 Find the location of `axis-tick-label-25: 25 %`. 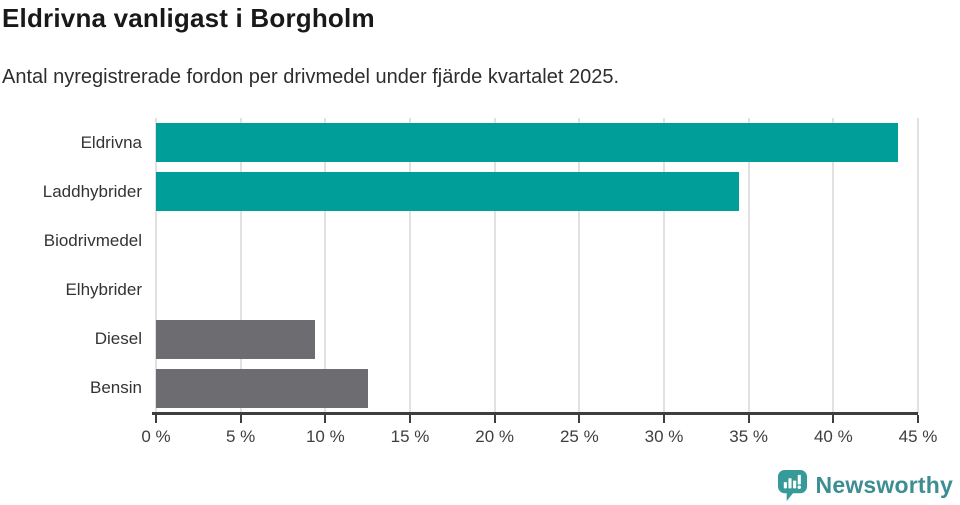

axis-tick-label-25: 25 % is located at coordinates (579, 436).